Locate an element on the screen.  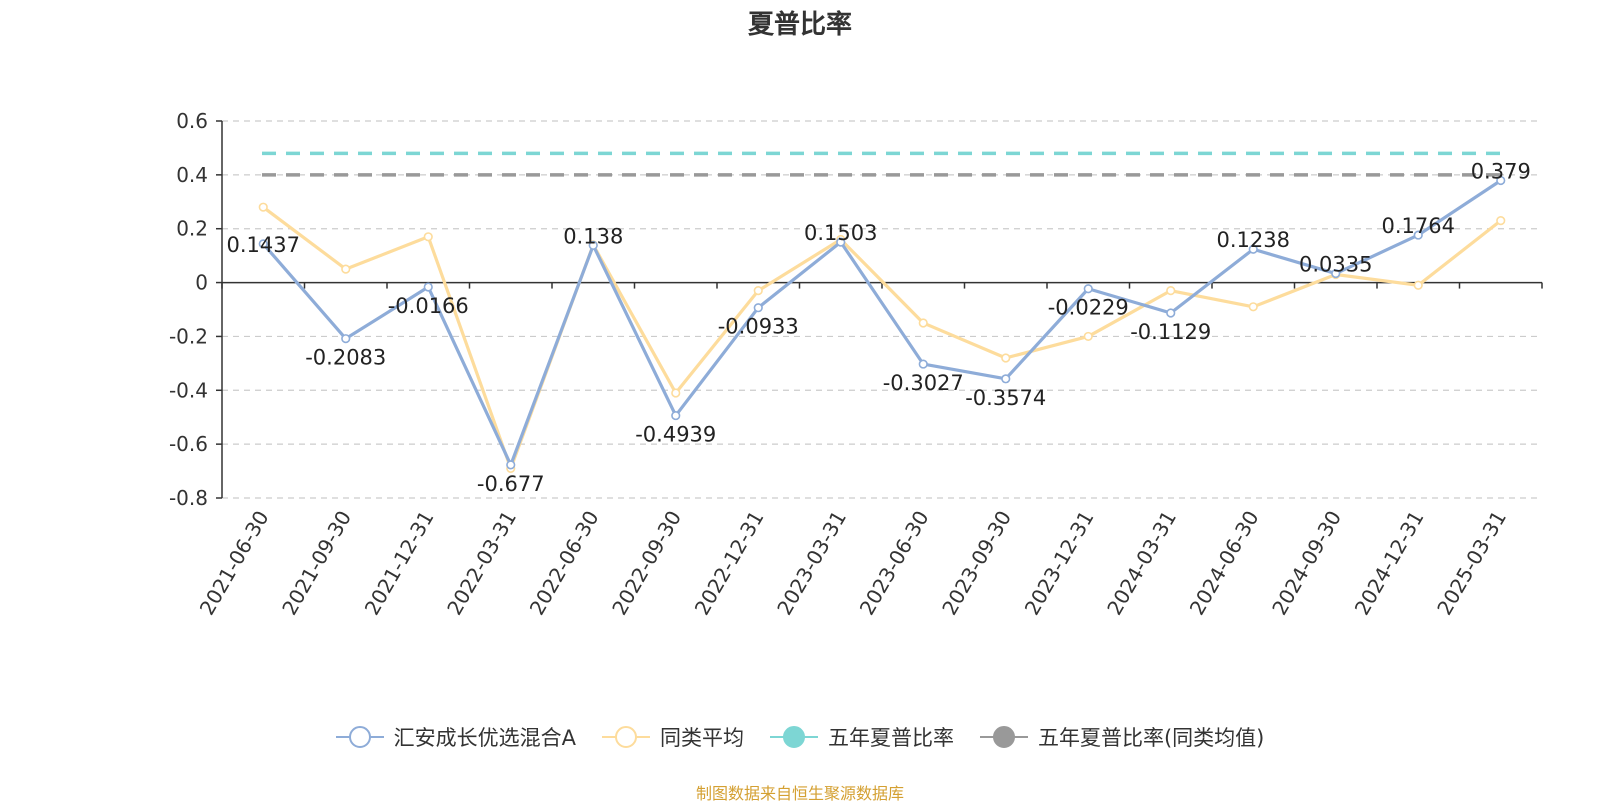
data-label: 0.1437 is located at coordinates (263, 245).